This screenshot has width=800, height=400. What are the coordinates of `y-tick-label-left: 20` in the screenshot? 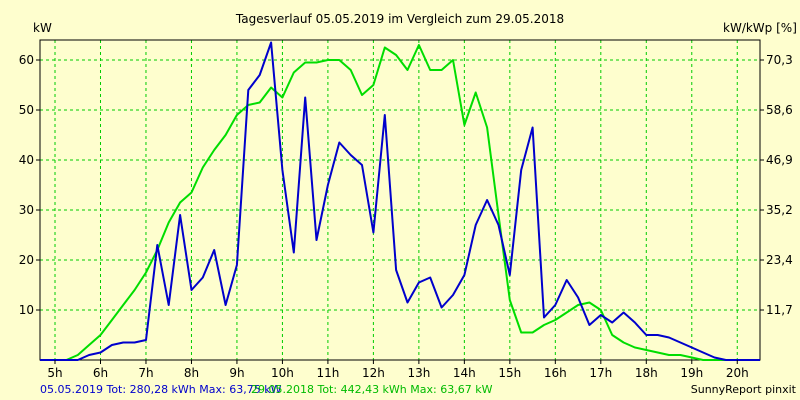 It's located at (26, 260).